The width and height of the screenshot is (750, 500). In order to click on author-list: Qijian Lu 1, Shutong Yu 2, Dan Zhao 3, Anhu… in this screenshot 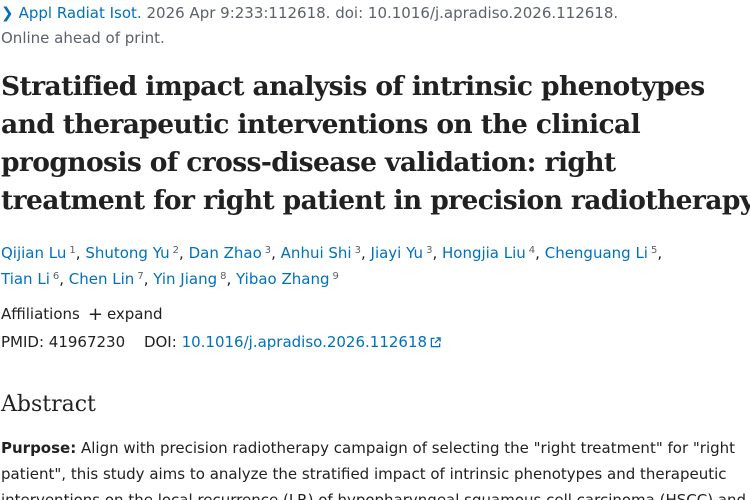, I will do `click(375, 266)`.